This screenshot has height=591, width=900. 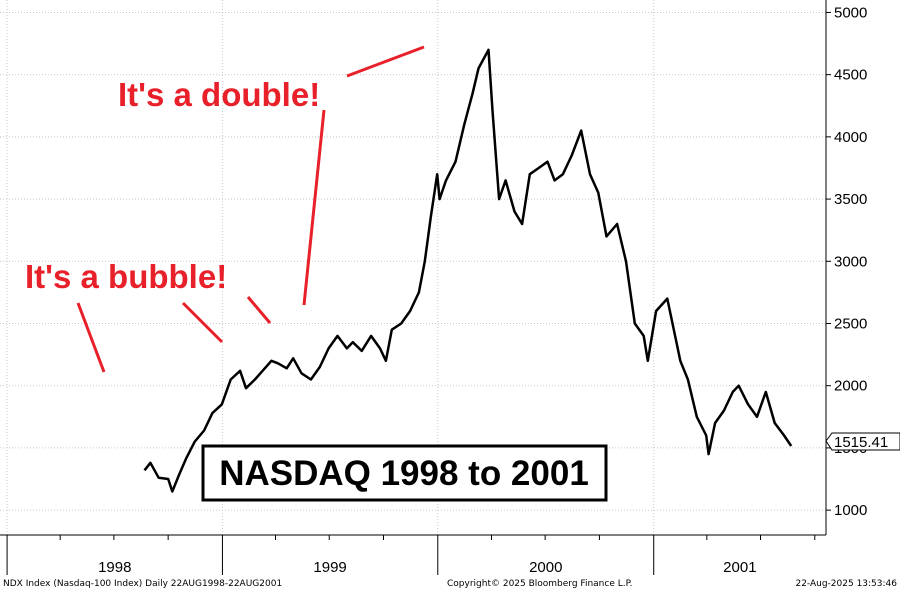 What do you see at coordinates (850, 75) in the screenshot?
I see `y-tick-label: 4500` at bounding box center [850, 75].